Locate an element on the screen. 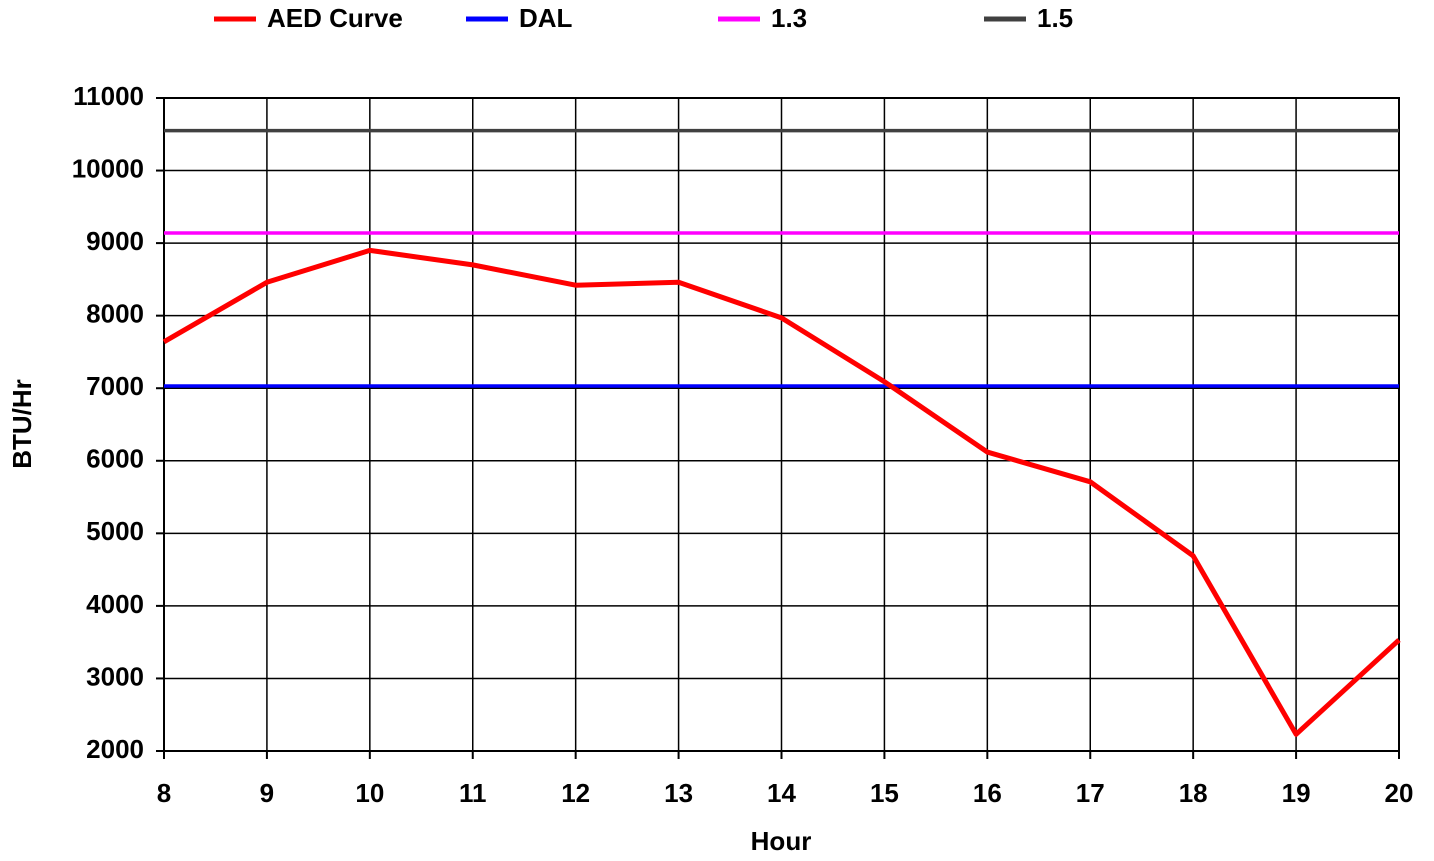  legend-label: DAL is located at coordinates (546, 18).